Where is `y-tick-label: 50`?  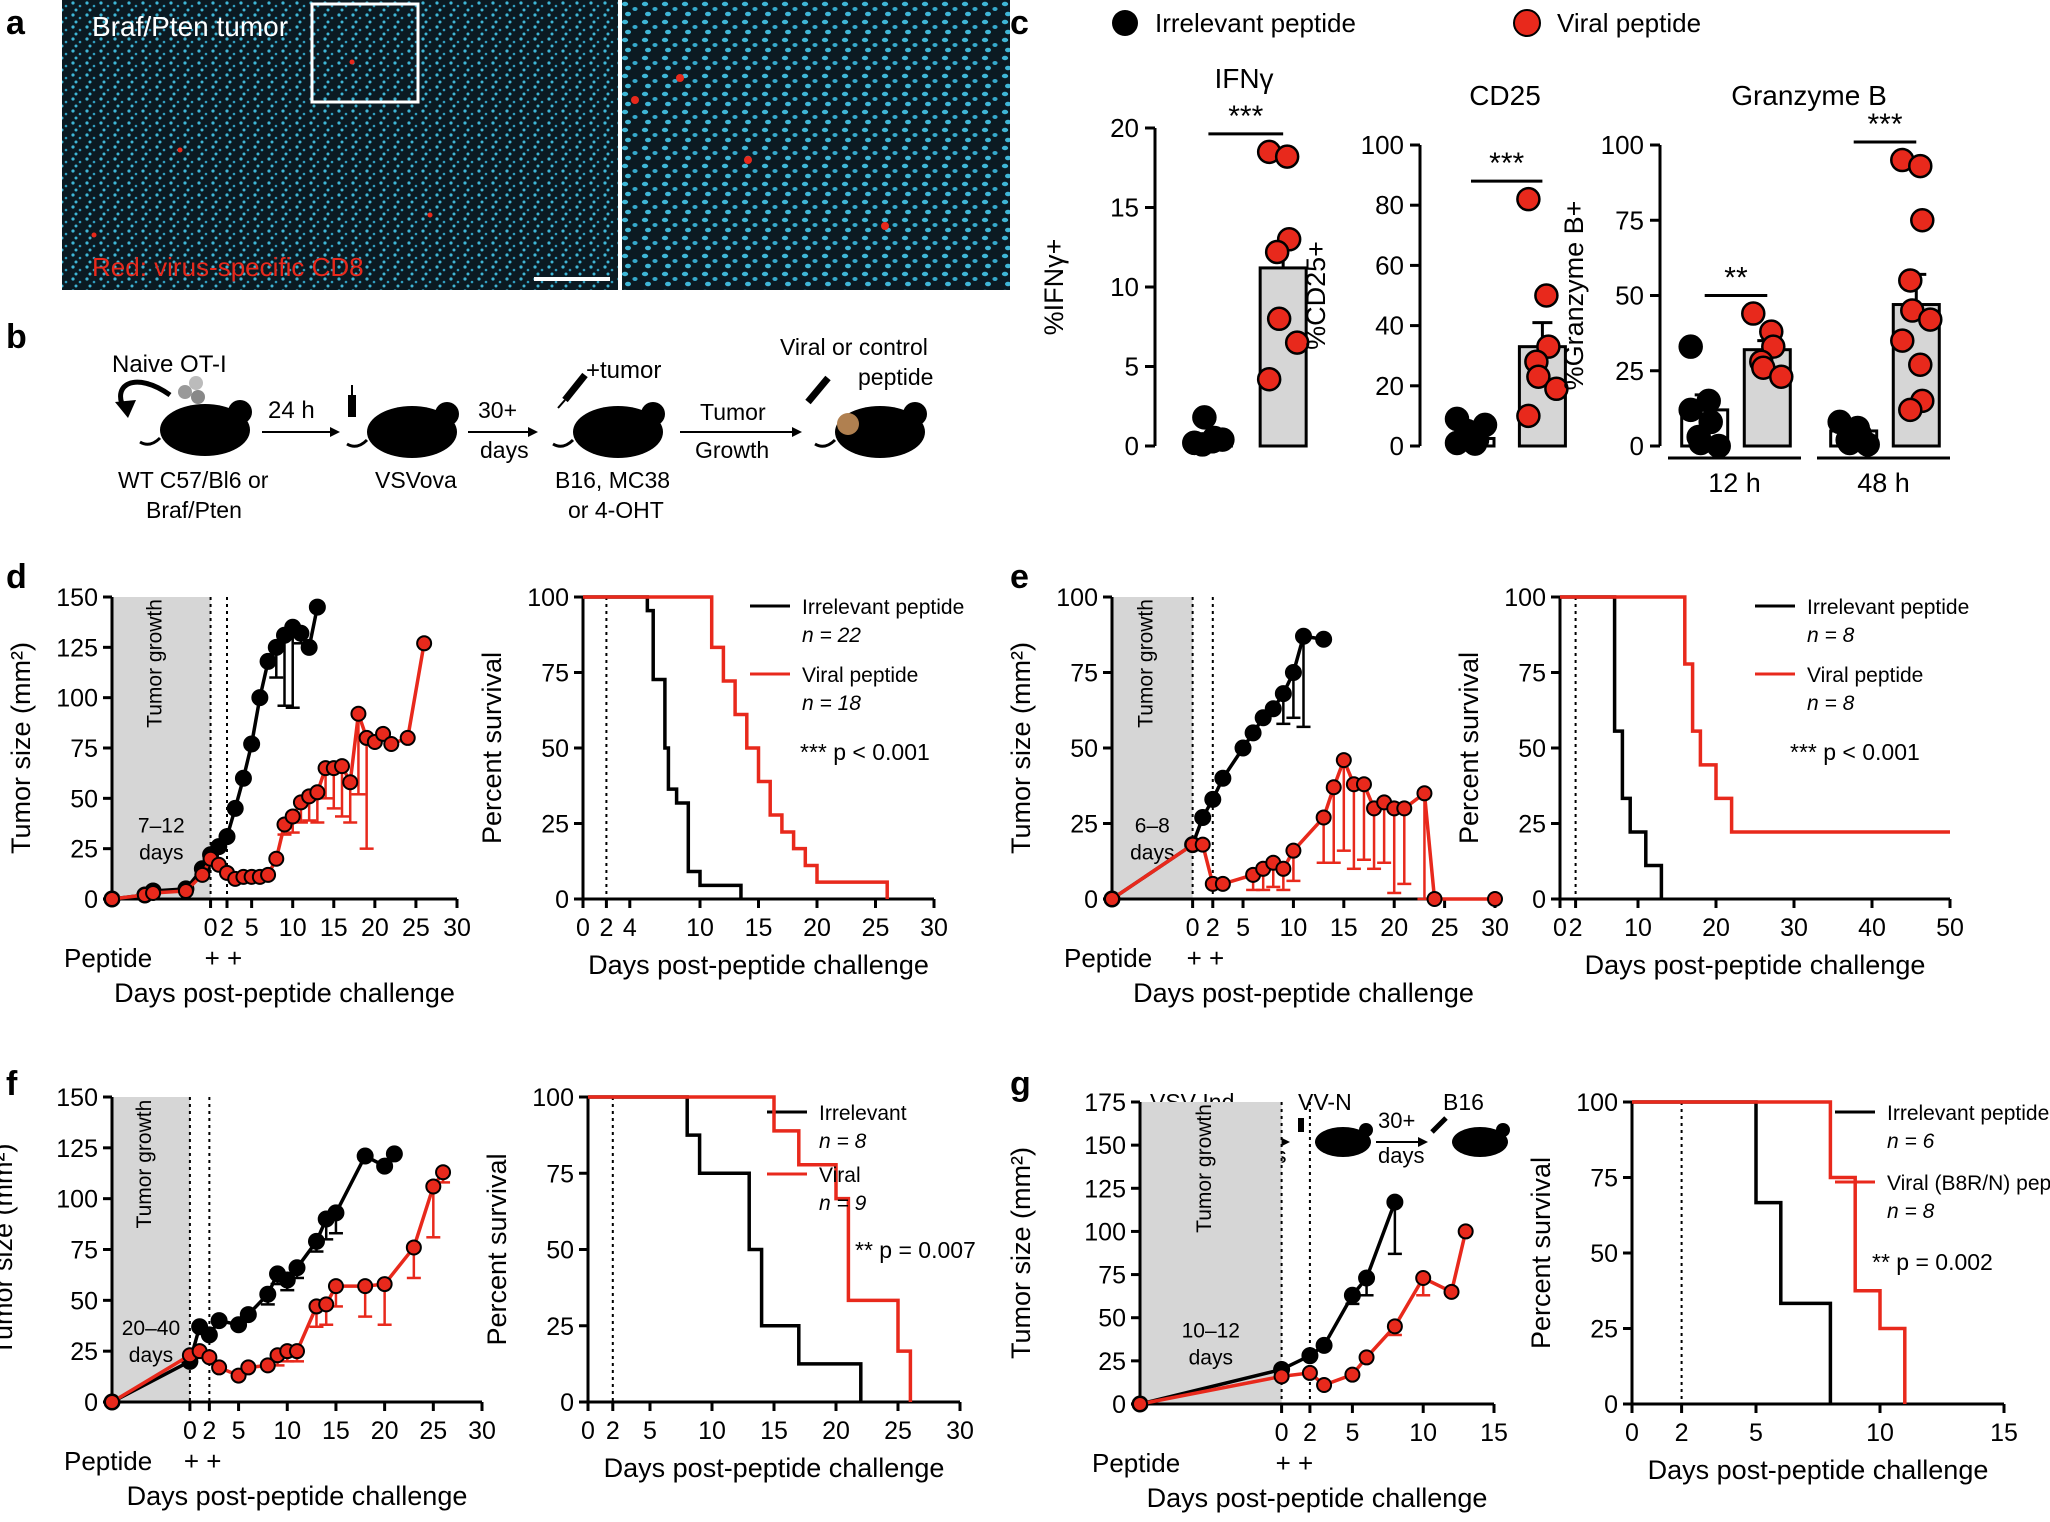 y-tick-label: 50 is located at coordinates (1629, 296).